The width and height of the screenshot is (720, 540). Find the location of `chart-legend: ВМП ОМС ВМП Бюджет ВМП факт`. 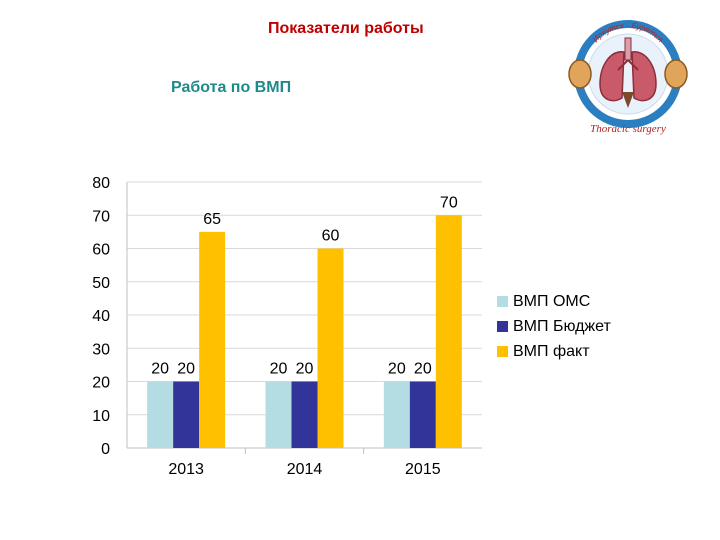

chart-legend: ВМП ОМС ВМП Бюджет ВМП факт is located at coordinates (554, 326).